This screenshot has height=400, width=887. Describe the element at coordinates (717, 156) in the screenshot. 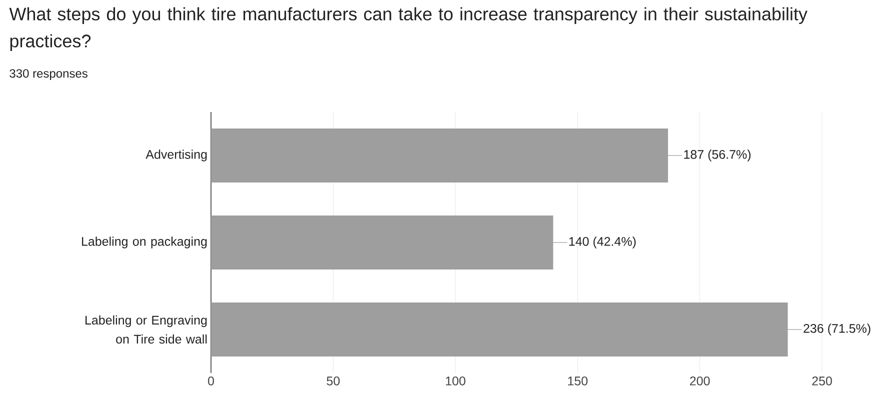

I see `data-label: 187 (56.7%)` at that location.